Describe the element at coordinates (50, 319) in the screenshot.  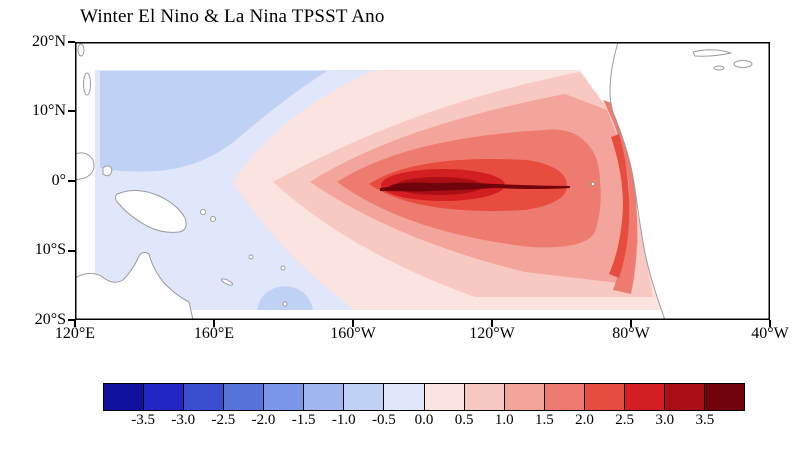
I see `y-tick-label: 20°S` at that location.